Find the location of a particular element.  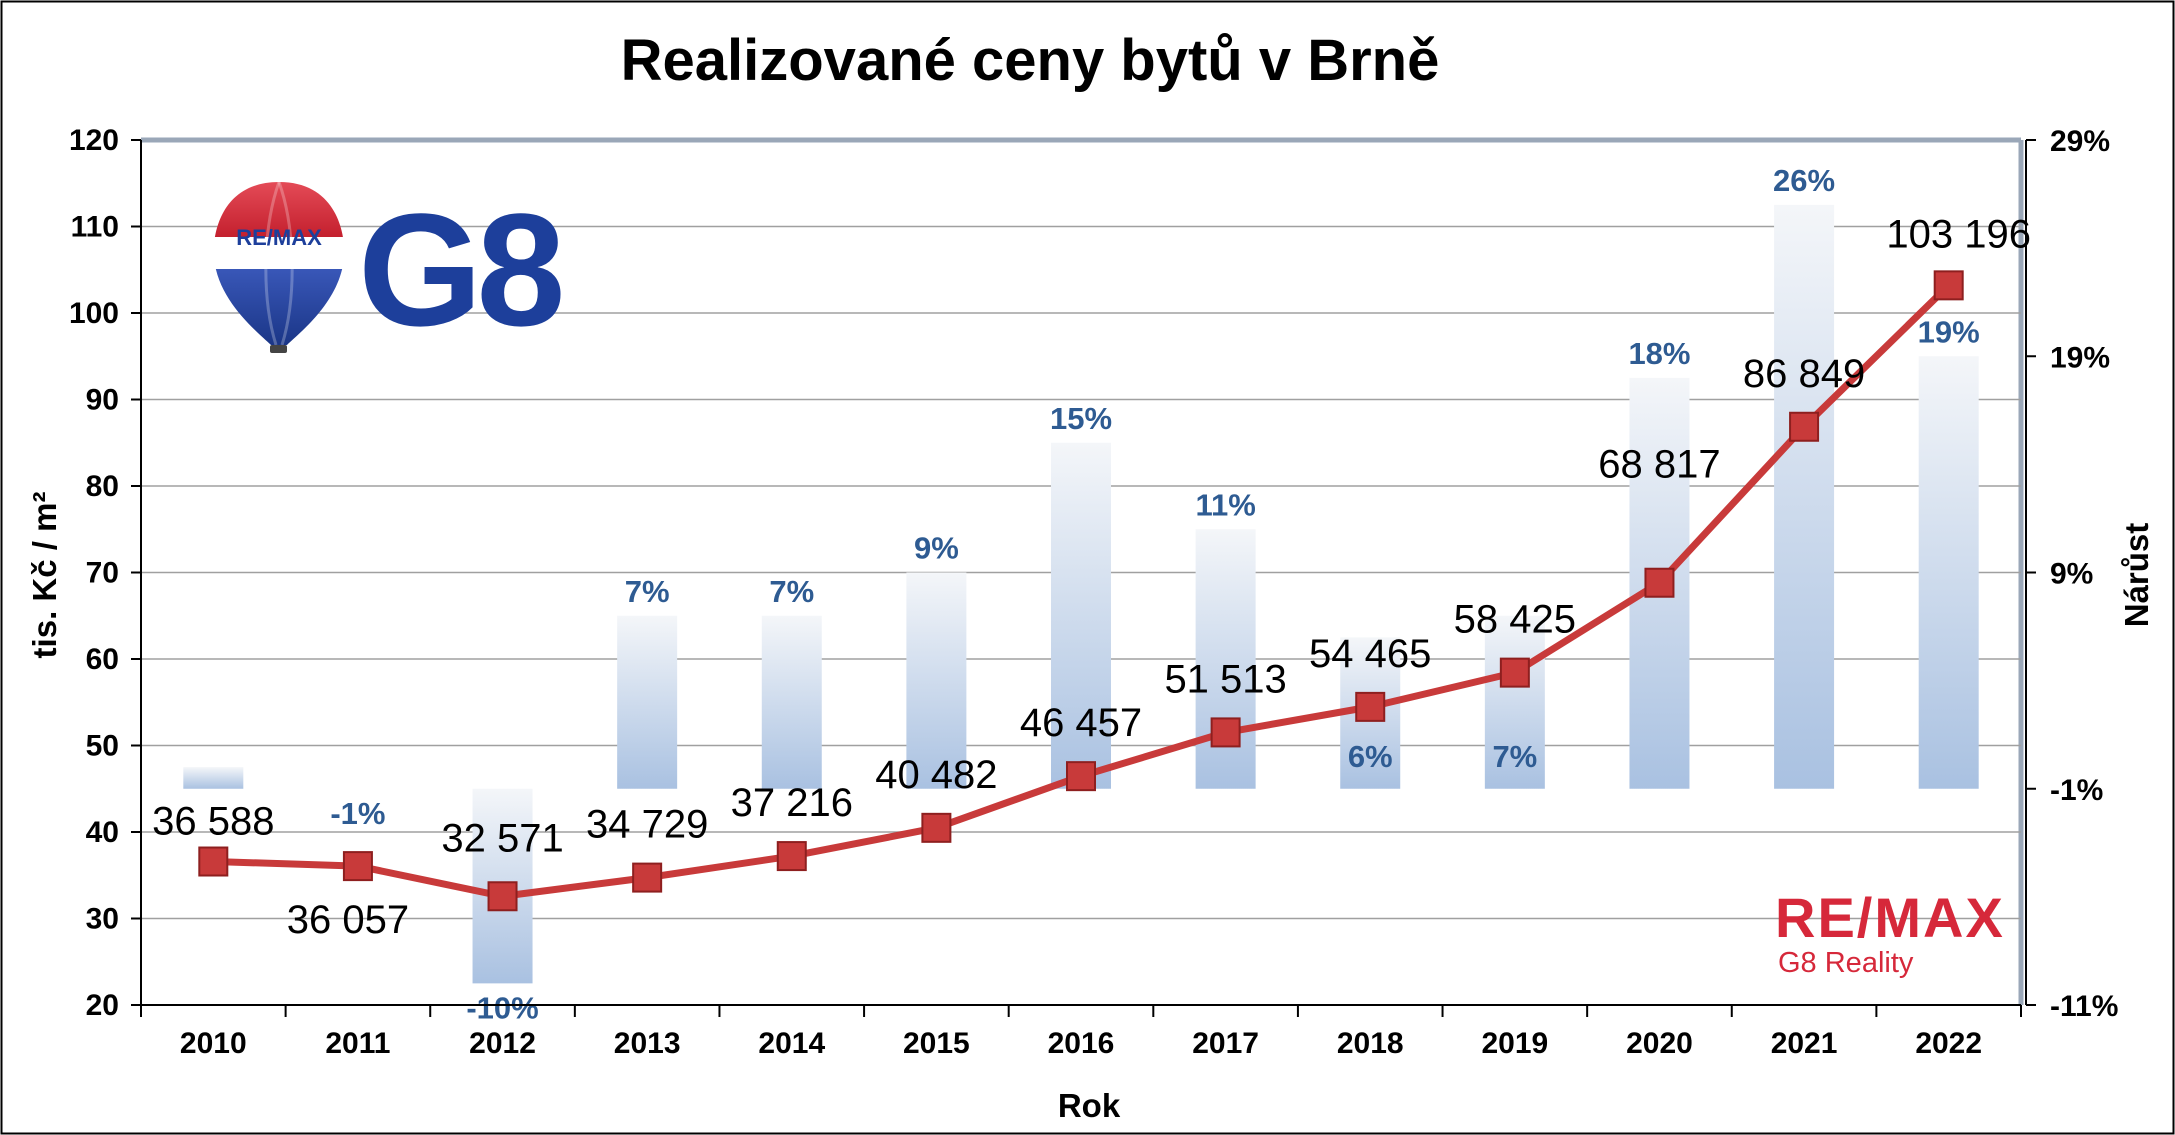

growth-label: -10% is located at coordinates (502, 1007).